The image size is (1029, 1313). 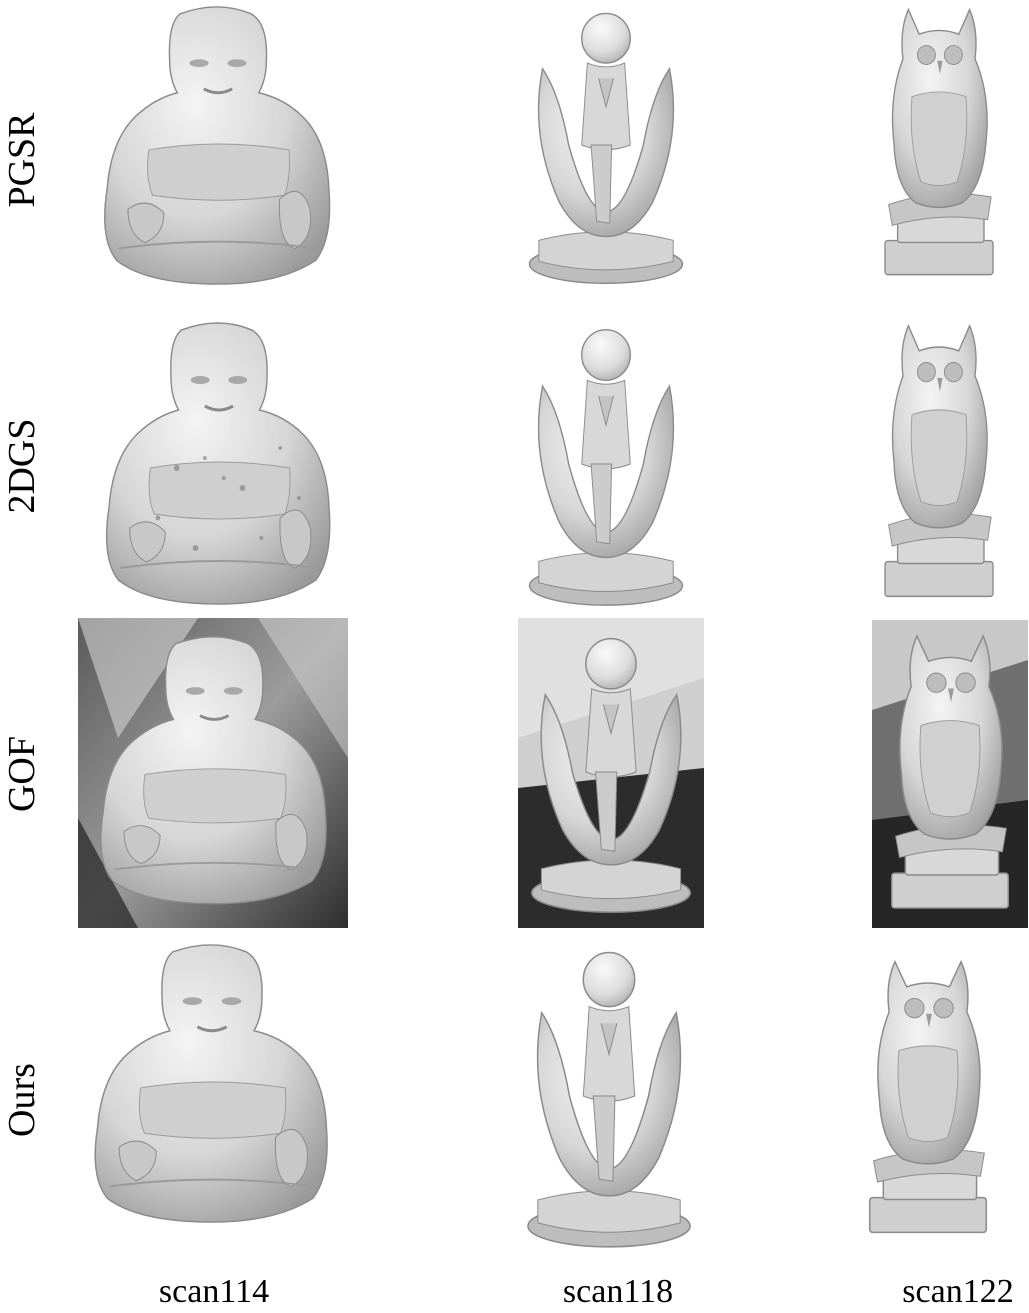 I want to click on gof-scan118-render, so click(x=611, y=773).